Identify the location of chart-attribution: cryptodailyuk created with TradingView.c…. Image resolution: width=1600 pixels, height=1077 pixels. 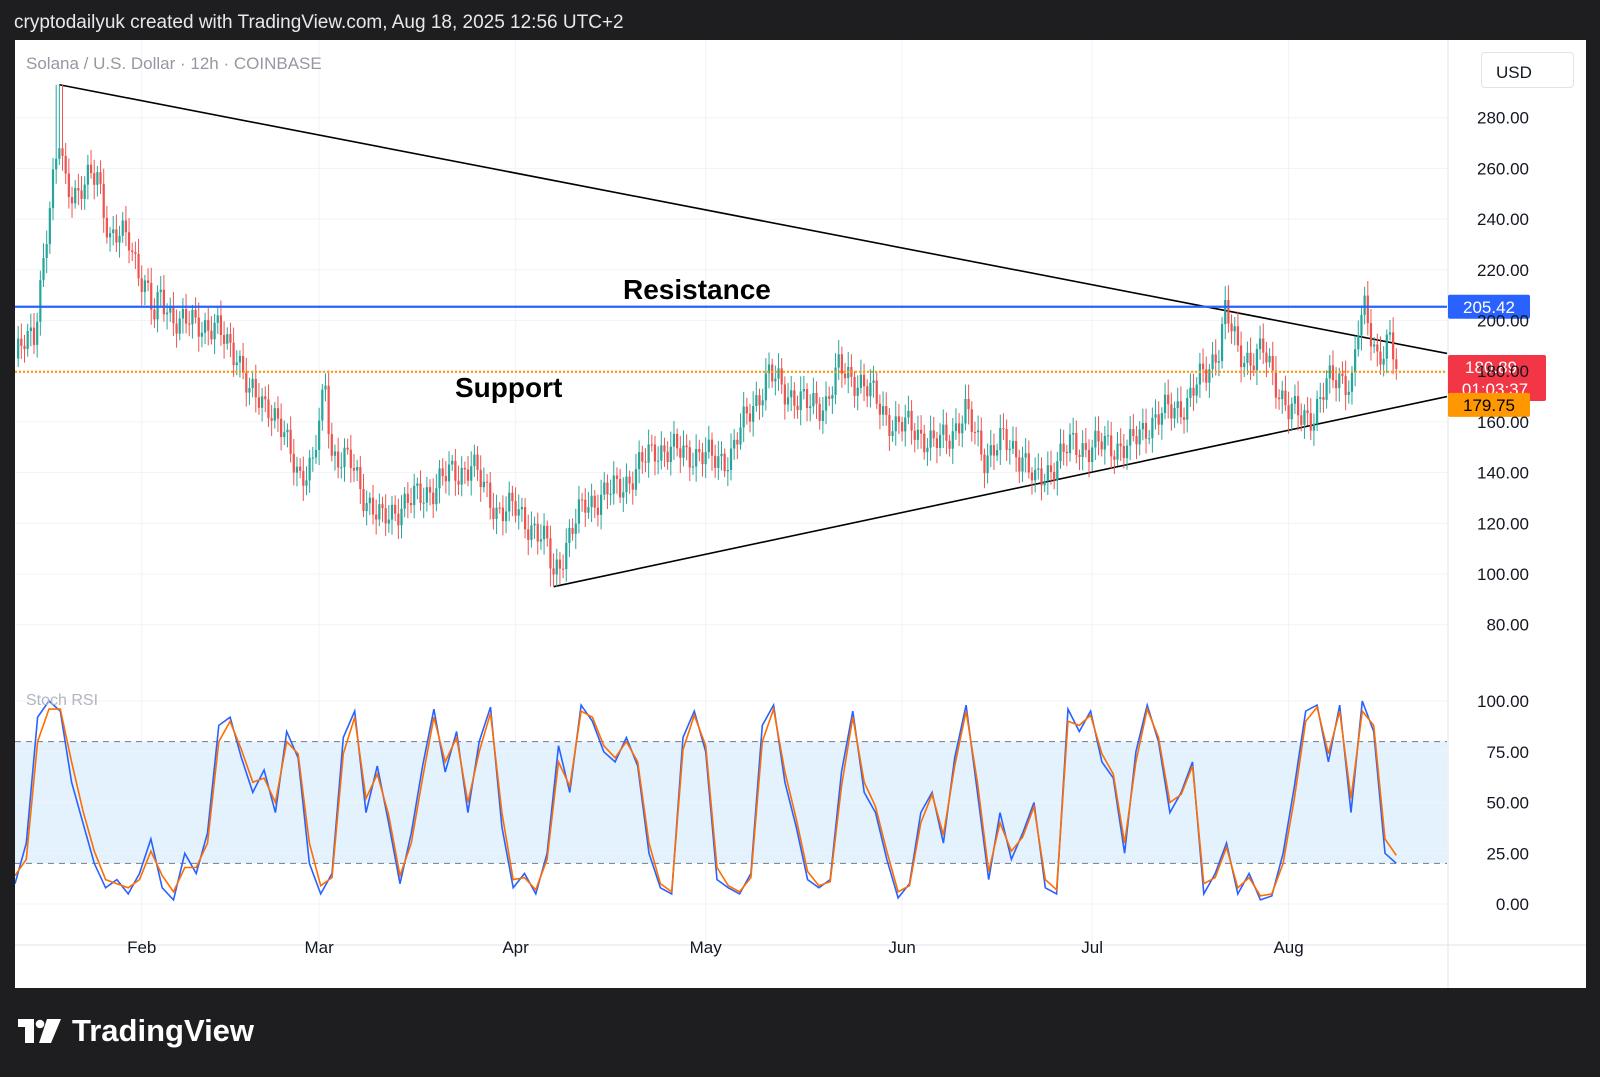
(319, 22).